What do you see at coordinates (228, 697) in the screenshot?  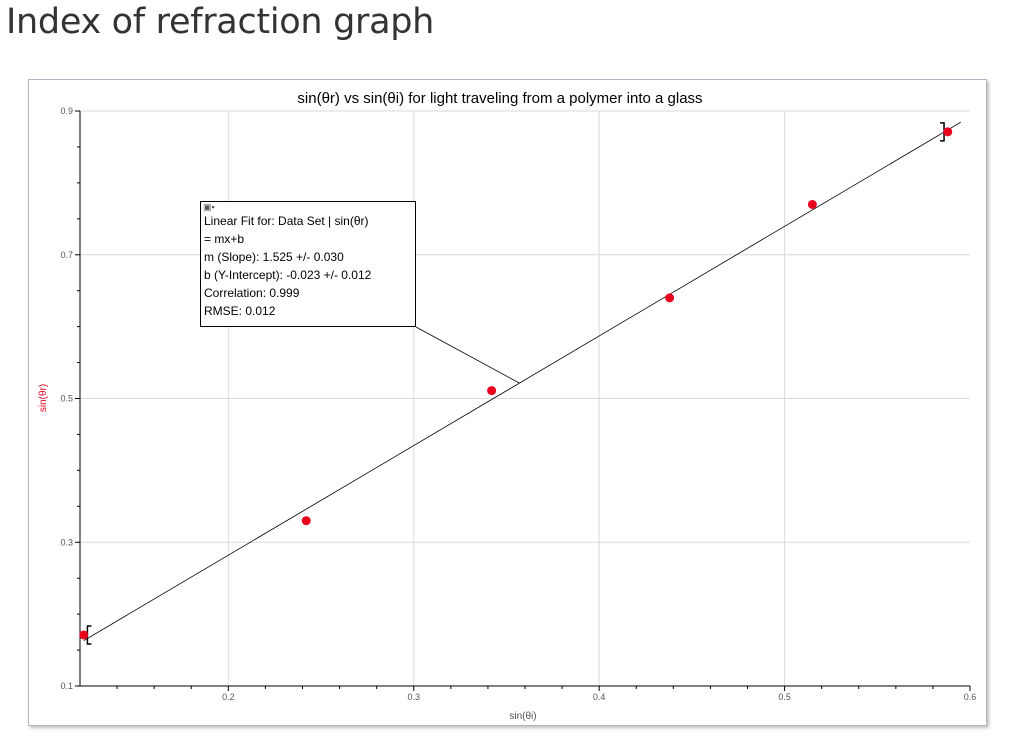 I see `x-tick-label: 0.2` at bounding box center [228, 697].